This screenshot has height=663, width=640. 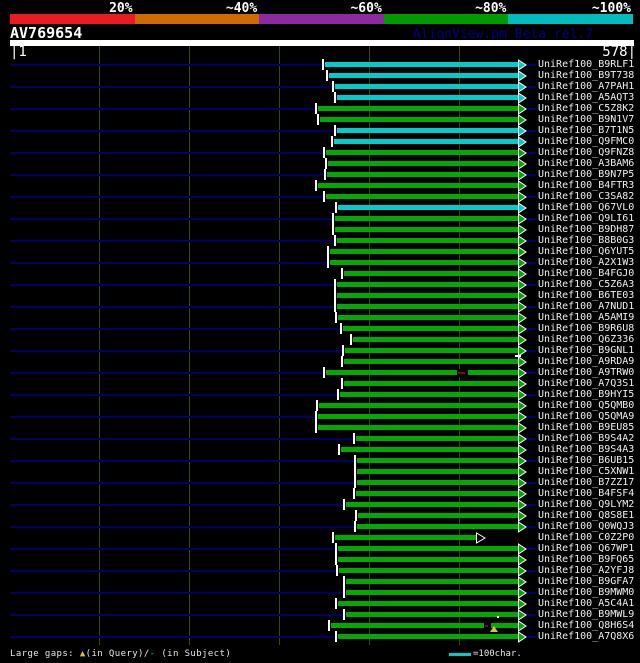 What do you see at coordinates (586, 559) in the screenshot?
I see `hit-label: UniRef100_B9FQ65` at bounding box center [586, 559].